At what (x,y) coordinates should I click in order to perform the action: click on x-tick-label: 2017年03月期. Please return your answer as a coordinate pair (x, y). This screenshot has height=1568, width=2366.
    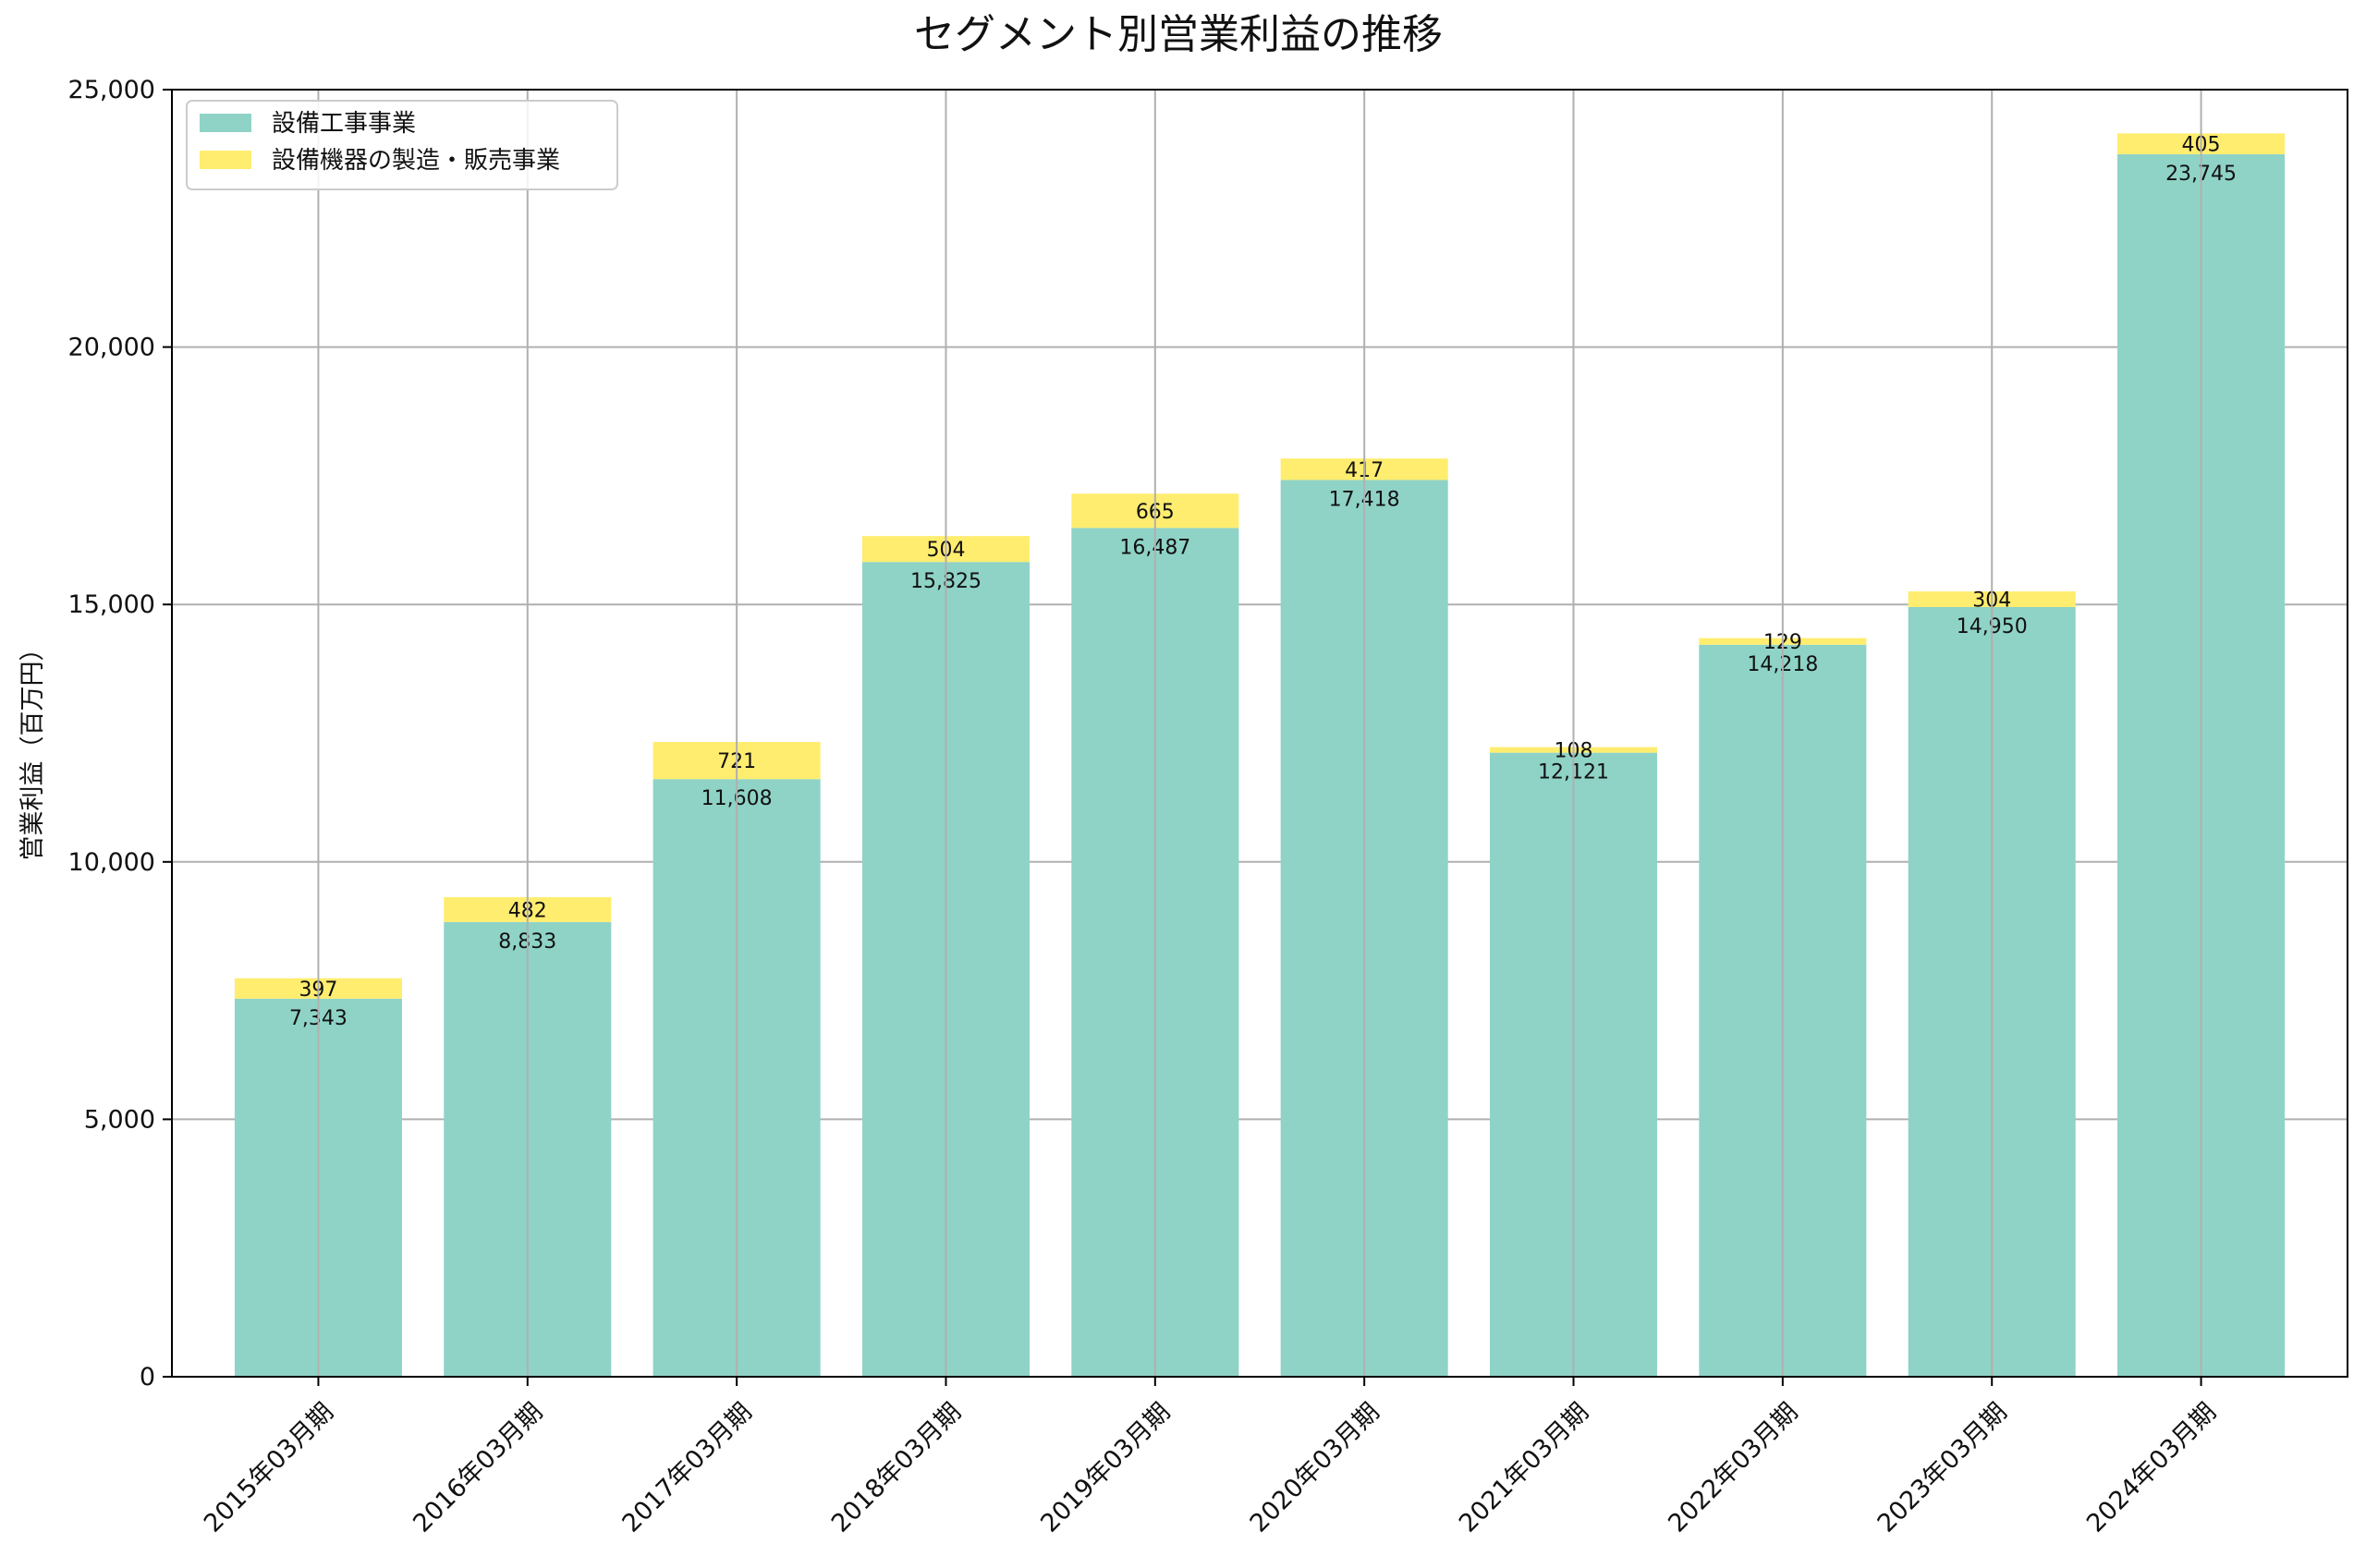
    Looking at the image, I should click on (687, 1468).